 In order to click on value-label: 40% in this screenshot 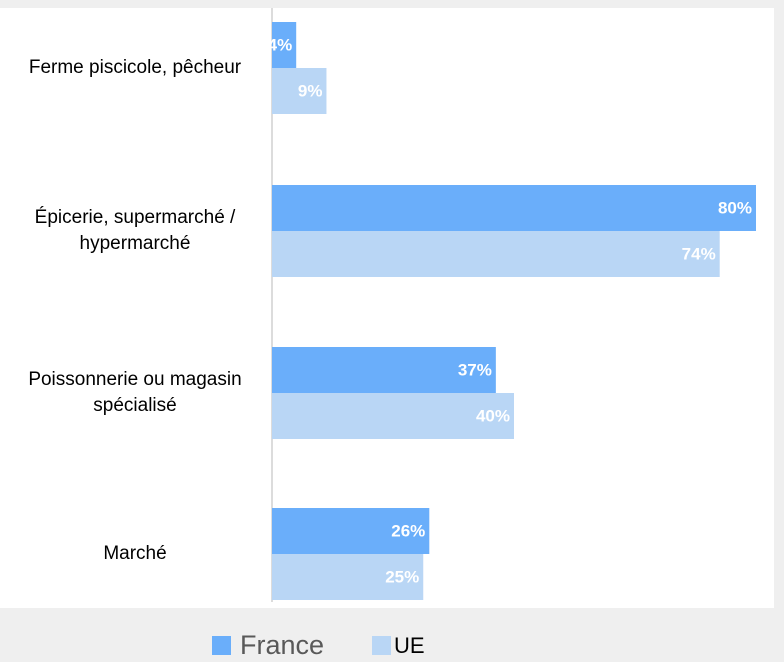, I will do `click(493, 415)`.